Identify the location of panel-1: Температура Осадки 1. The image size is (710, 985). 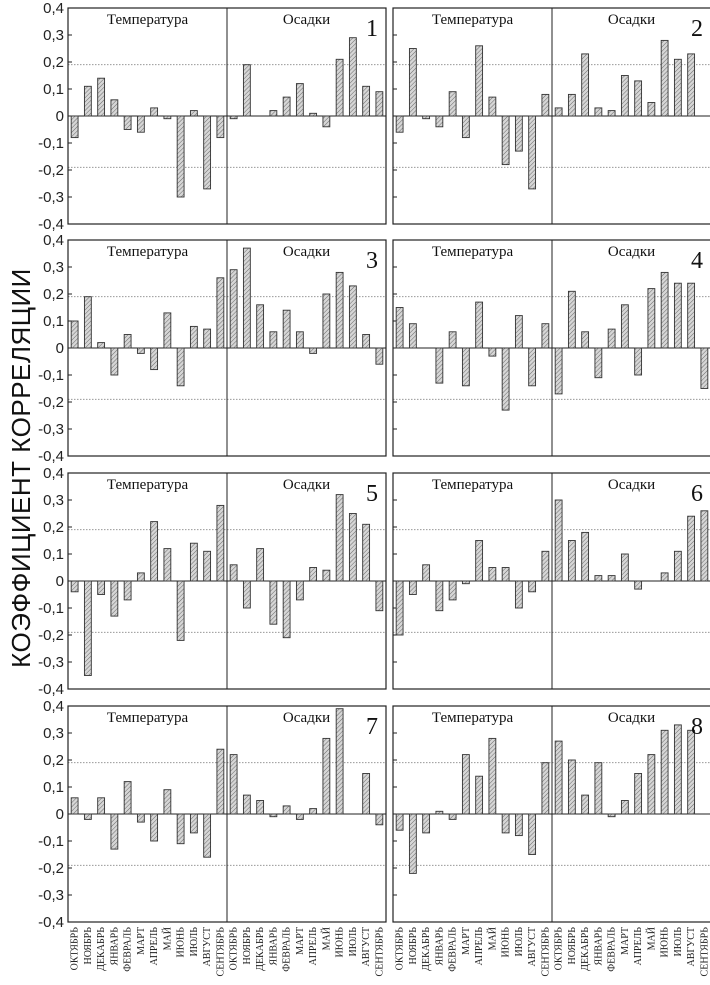
(227, 116).